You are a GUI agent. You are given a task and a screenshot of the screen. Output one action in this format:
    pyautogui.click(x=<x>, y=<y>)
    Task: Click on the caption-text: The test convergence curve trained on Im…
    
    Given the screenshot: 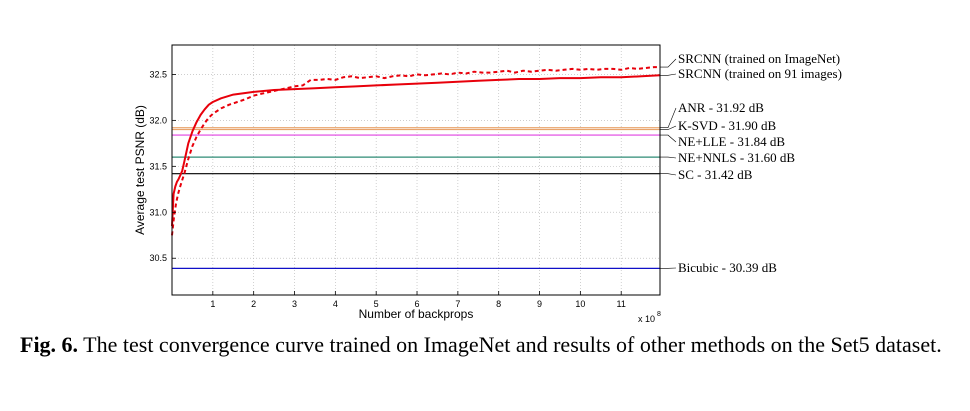 What is the action you would take?
    pyautogui.click(x=512, y=344)
    